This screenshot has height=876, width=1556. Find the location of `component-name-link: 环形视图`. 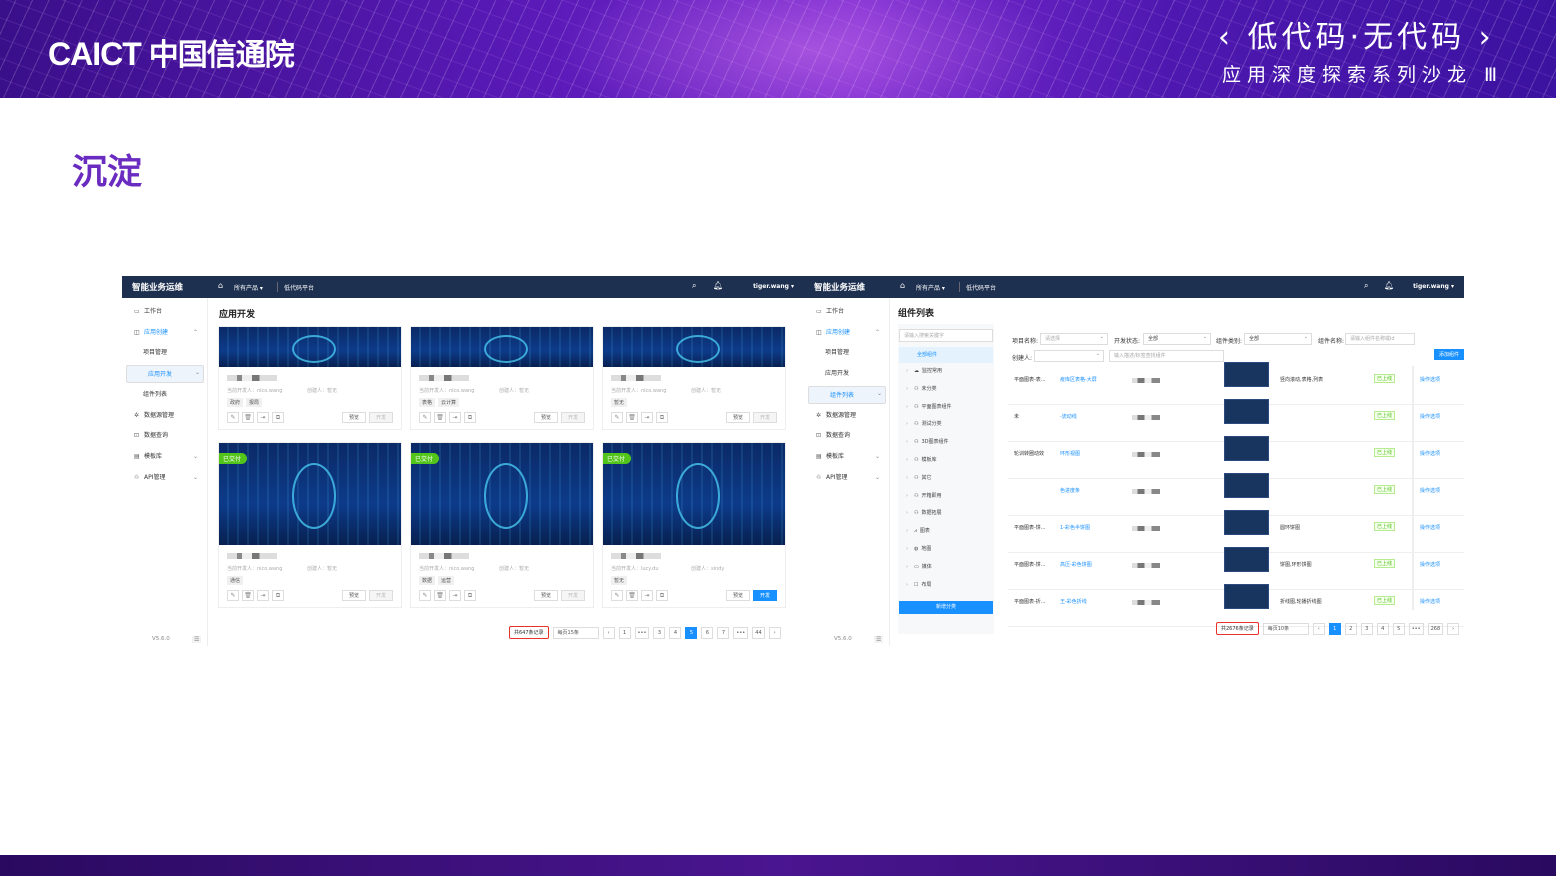

component-name-link: 环形视图 is located at coordinates (1070, 454).